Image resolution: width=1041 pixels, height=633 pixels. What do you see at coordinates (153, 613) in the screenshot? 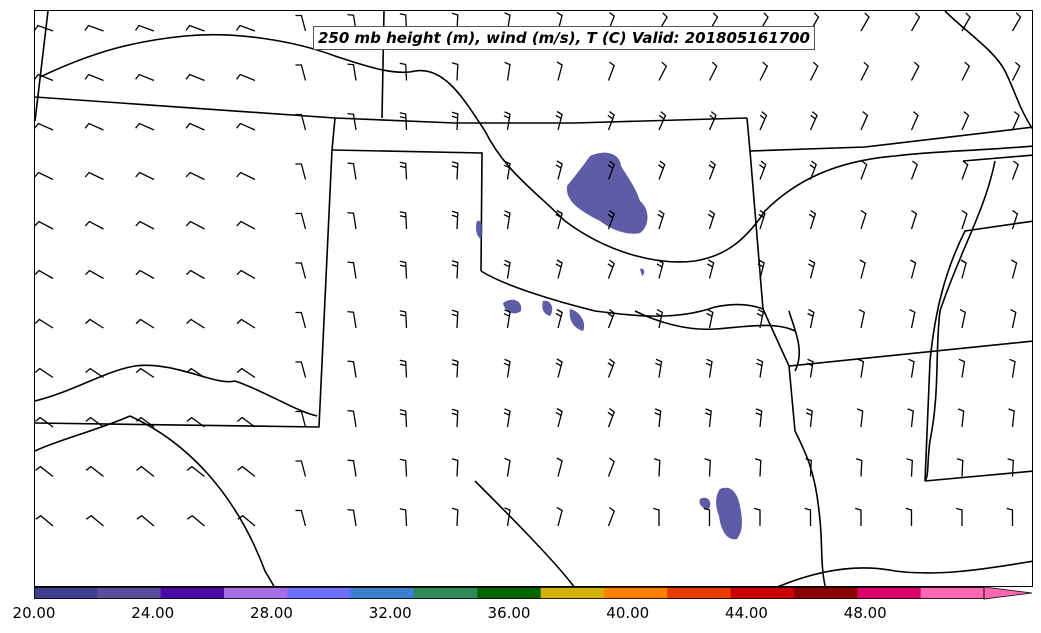
I see `colorbar-tick-label: 24.00` at bounding box center [153, 613].